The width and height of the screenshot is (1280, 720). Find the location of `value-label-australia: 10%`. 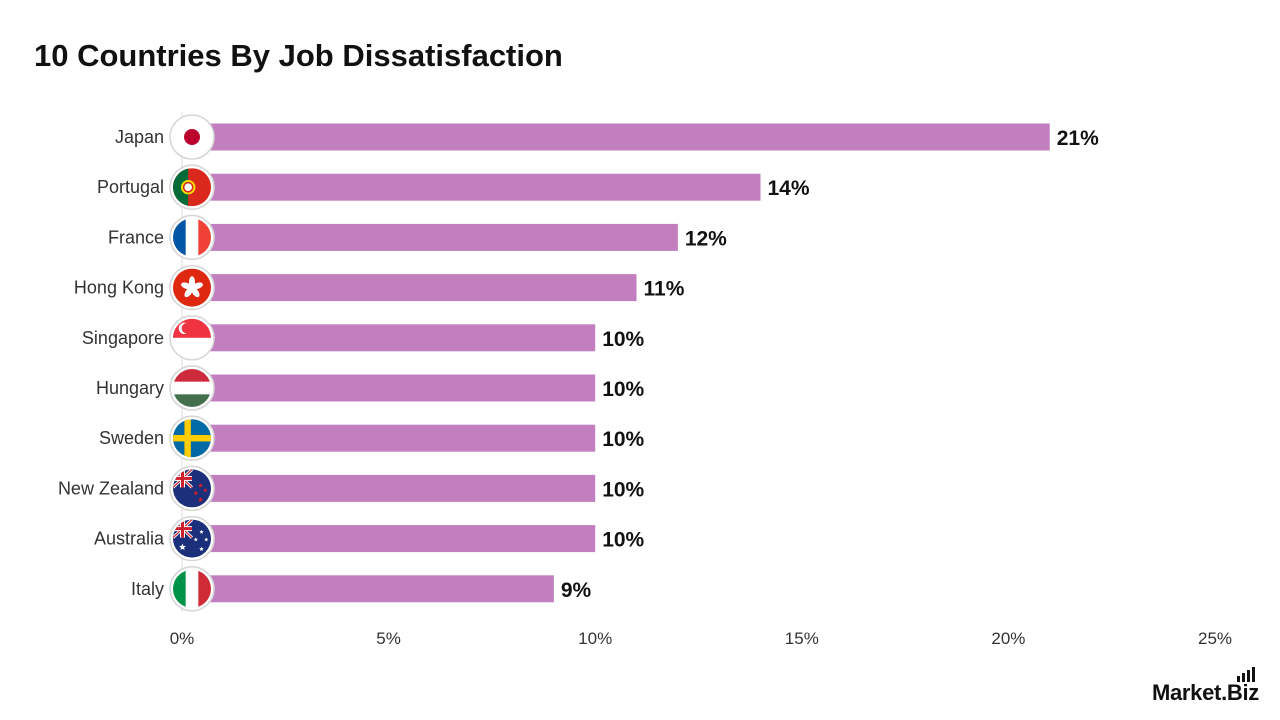

value-label-australia: 10% is located at coordinates (623, 540).